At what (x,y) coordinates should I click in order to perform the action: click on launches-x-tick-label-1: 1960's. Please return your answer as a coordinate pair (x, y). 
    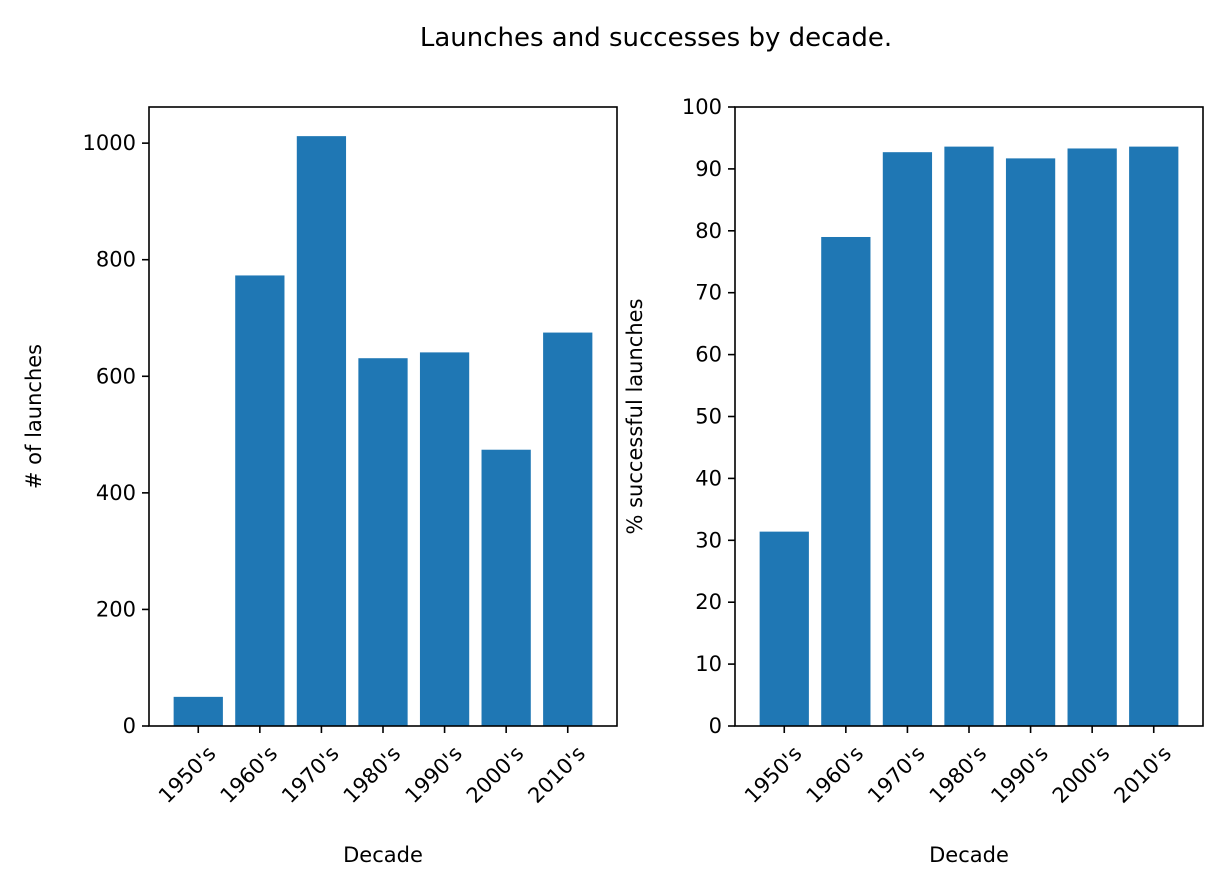
    Looking at the image, I should click on (249, 774).